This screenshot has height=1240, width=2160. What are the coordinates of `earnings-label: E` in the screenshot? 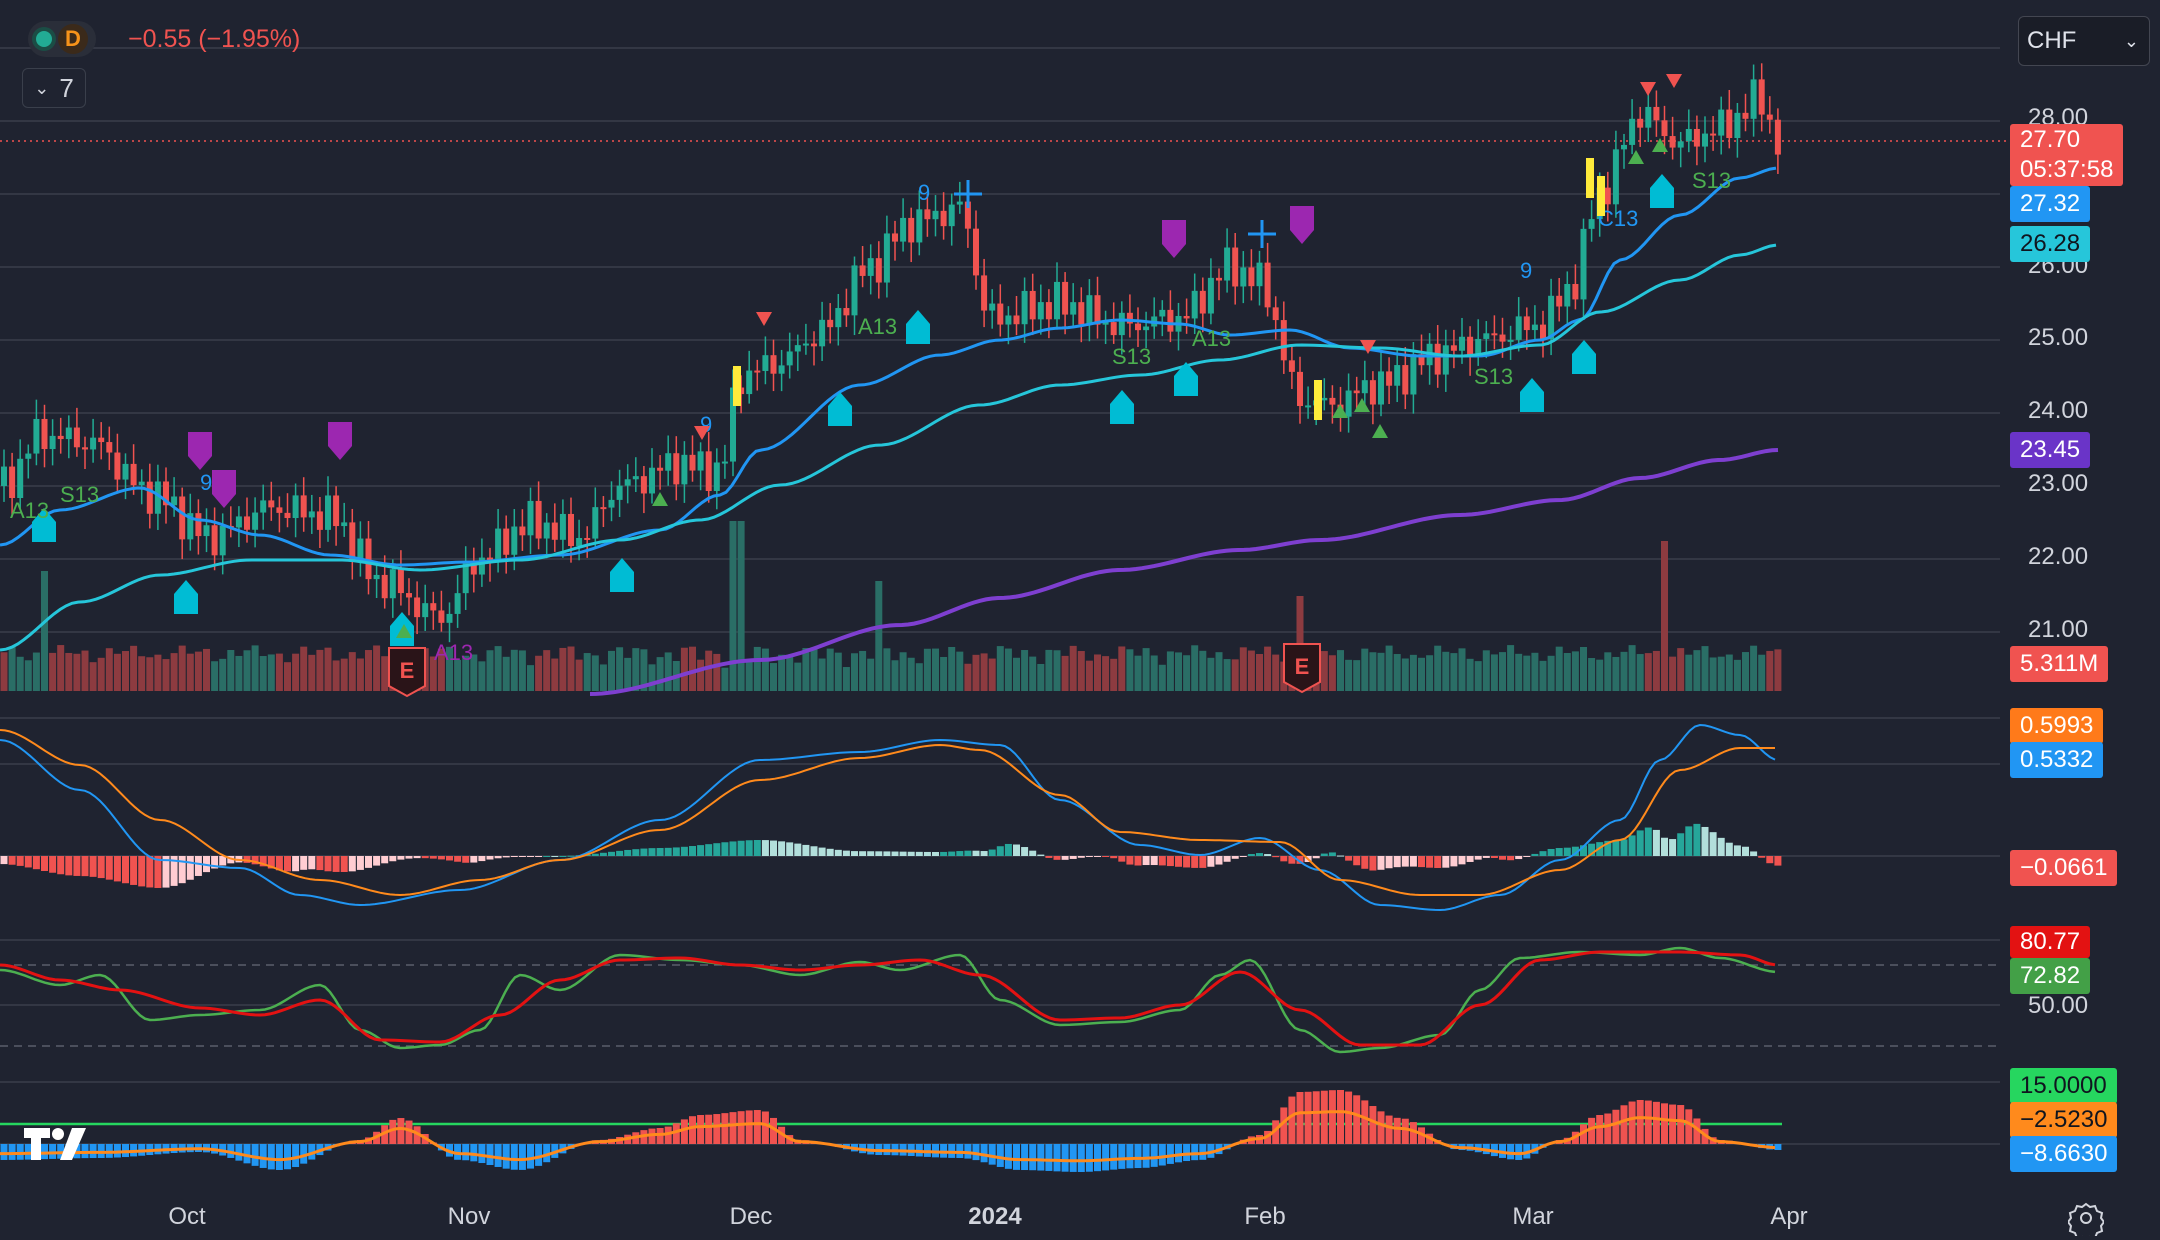 It's located at (1302, 666).